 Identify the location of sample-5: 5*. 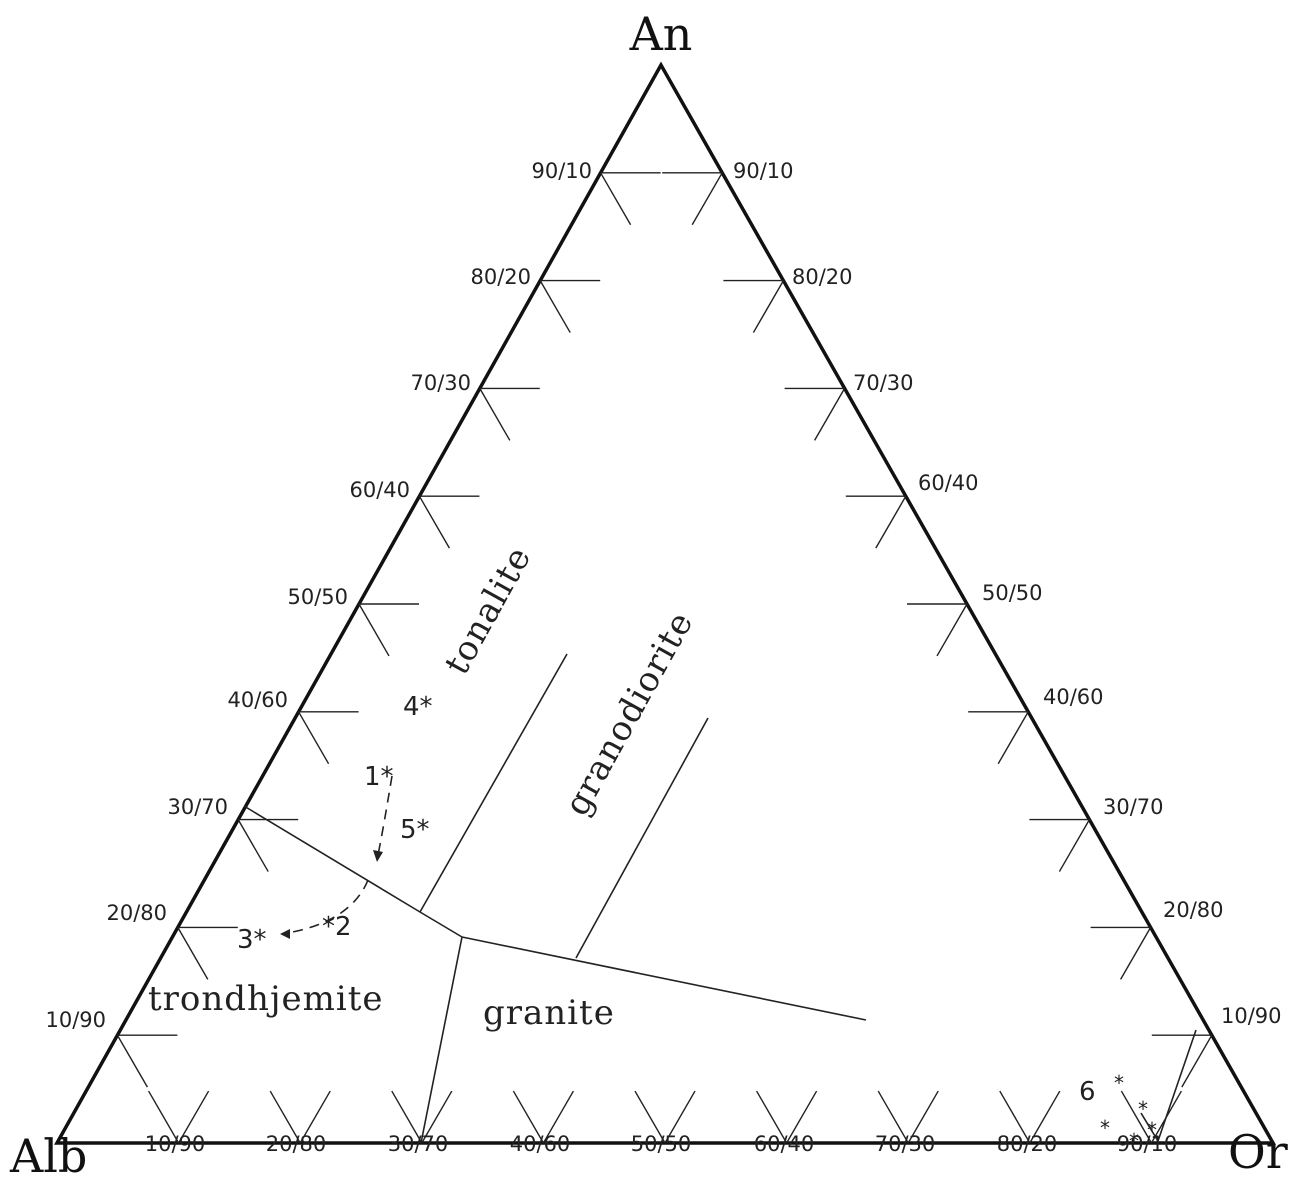
(415, 830).